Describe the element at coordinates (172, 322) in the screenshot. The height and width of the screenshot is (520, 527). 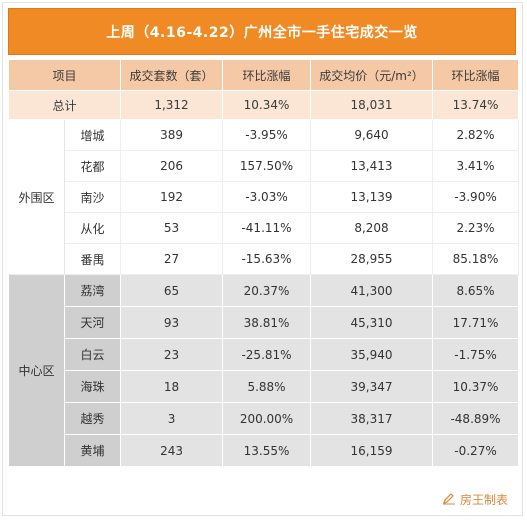
I see `district-units: 93` at that location.